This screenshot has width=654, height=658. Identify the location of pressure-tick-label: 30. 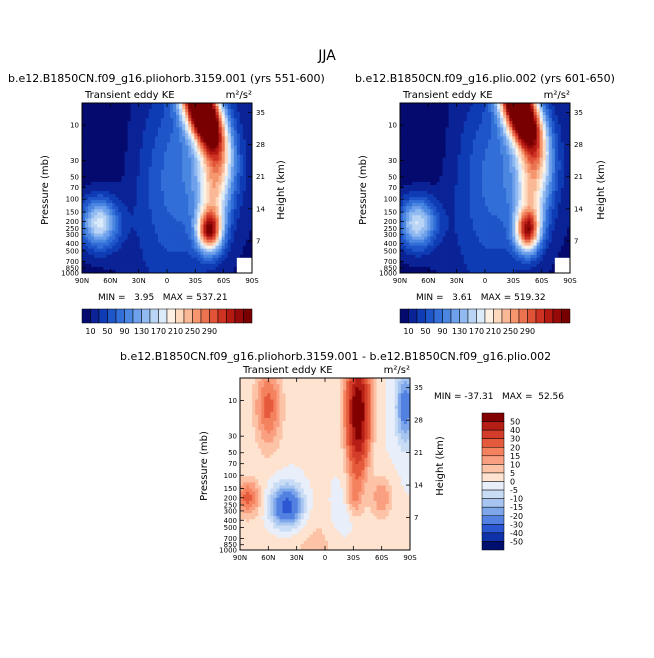
(74, 161).